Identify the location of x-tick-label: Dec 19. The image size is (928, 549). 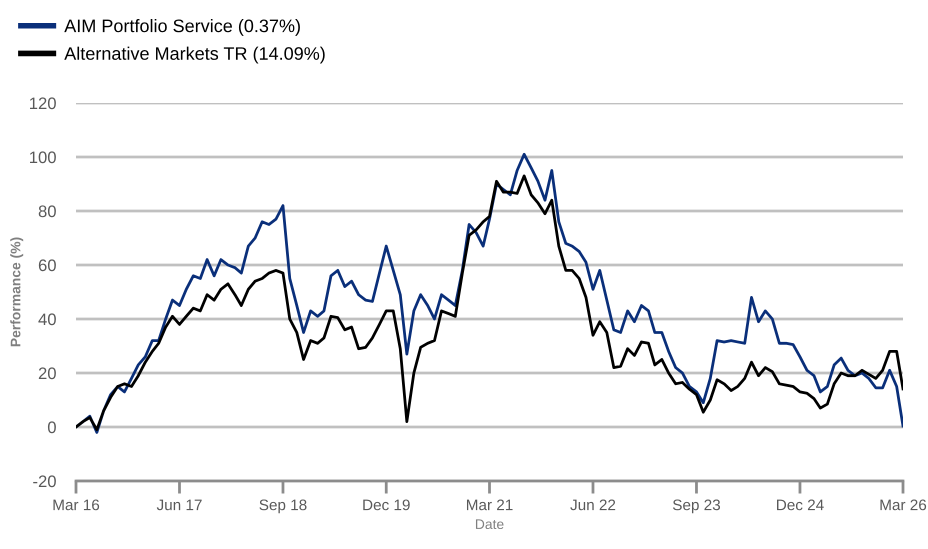
(386, 504).